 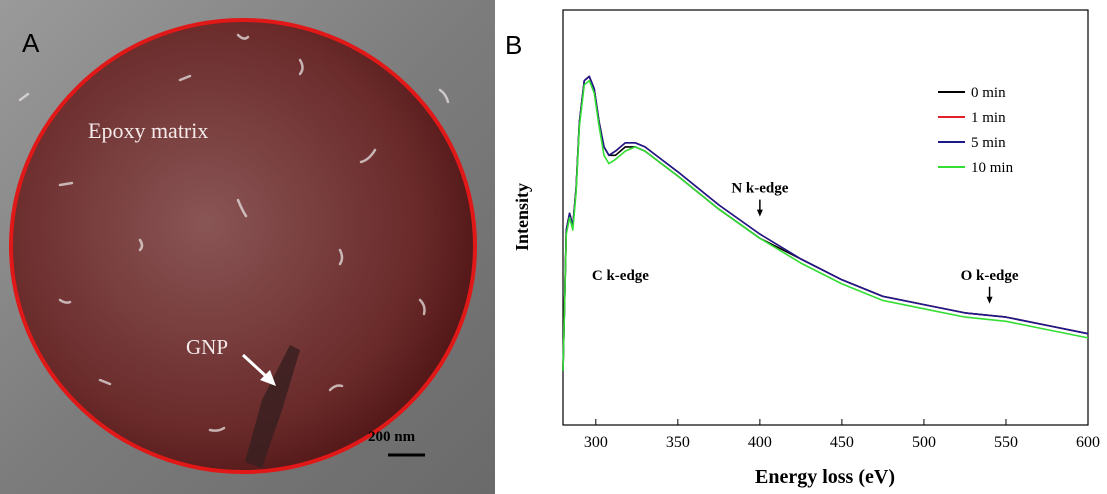 What do you see at coordinates (924, 442) in the screenshot?
I see `x-tick-label: 500` at bounding box center [924, 442].